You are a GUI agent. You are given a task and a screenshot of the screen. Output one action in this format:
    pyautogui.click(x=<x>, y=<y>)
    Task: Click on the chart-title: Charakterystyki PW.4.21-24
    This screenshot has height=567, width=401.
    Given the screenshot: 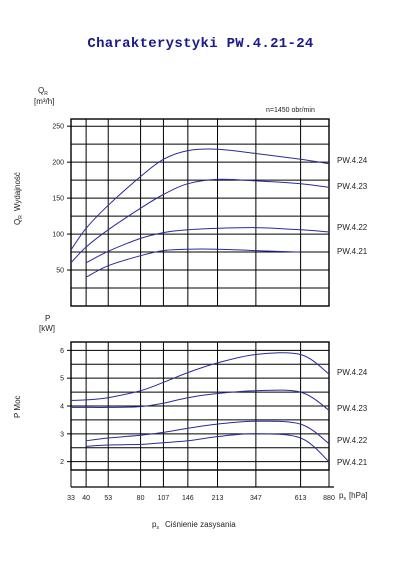 What is the action you would take?
    pyautogui.click(x=200, y=44)
    